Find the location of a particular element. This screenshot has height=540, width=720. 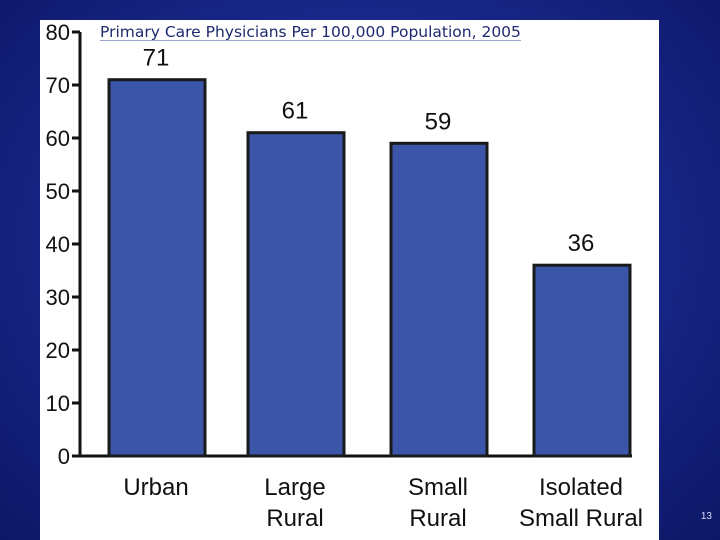

y-tick-label: 40 is located at coordinates (58, 244).